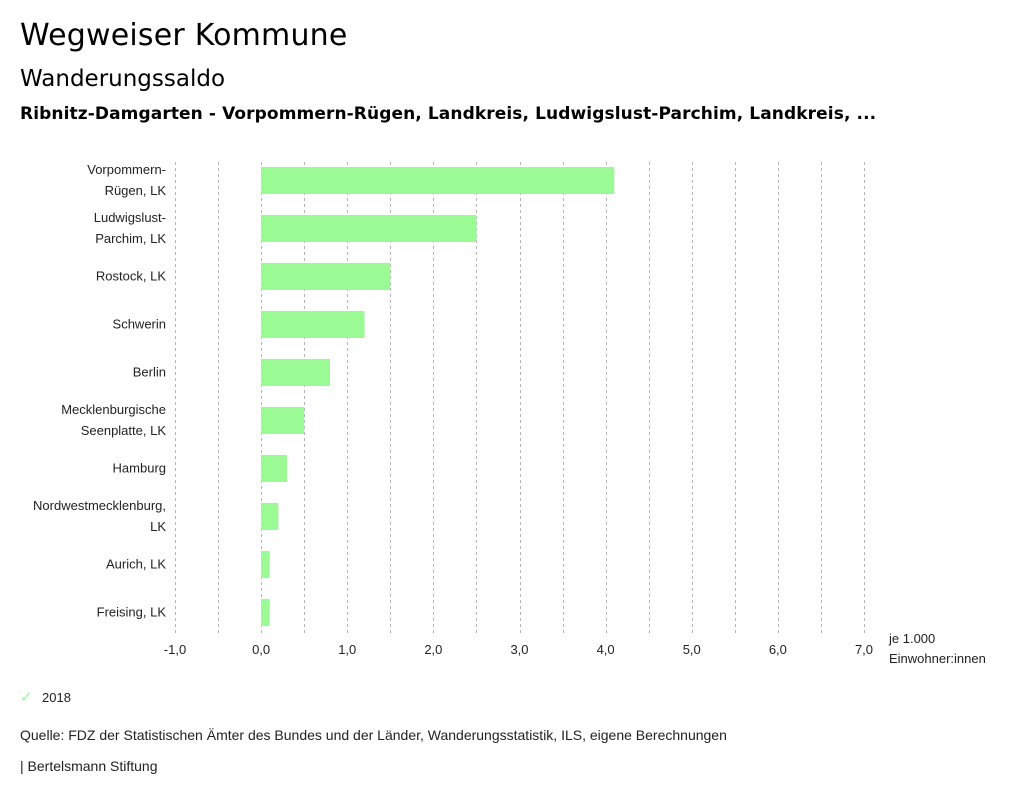 This screenshot has height=799, width=1024. What do you see at coordinates (778, 649) in the screenshot?
I see `x-tick-label: 6,0` at bounding box center [778, 649].